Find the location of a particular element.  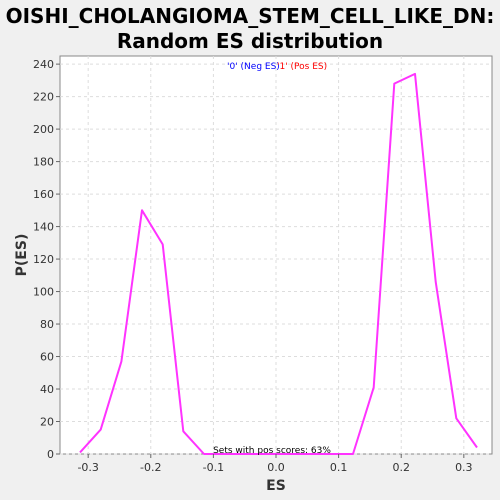

x-tick-label: -0.3 is located at coordinates (87, 467).